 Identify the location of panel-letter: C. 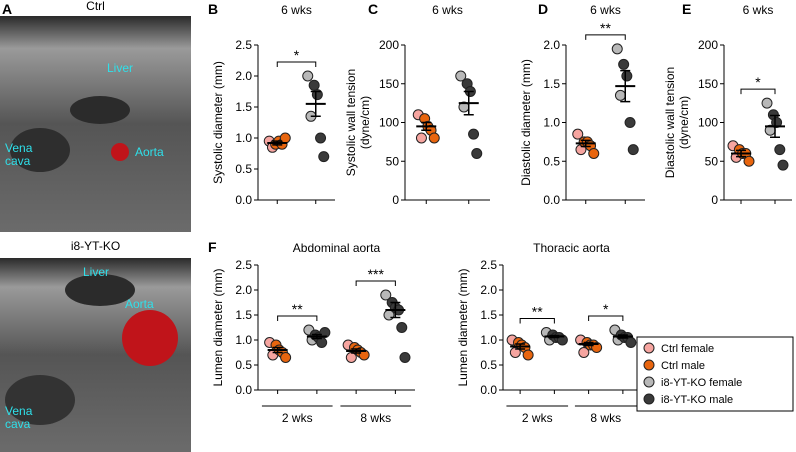
(373, 9).